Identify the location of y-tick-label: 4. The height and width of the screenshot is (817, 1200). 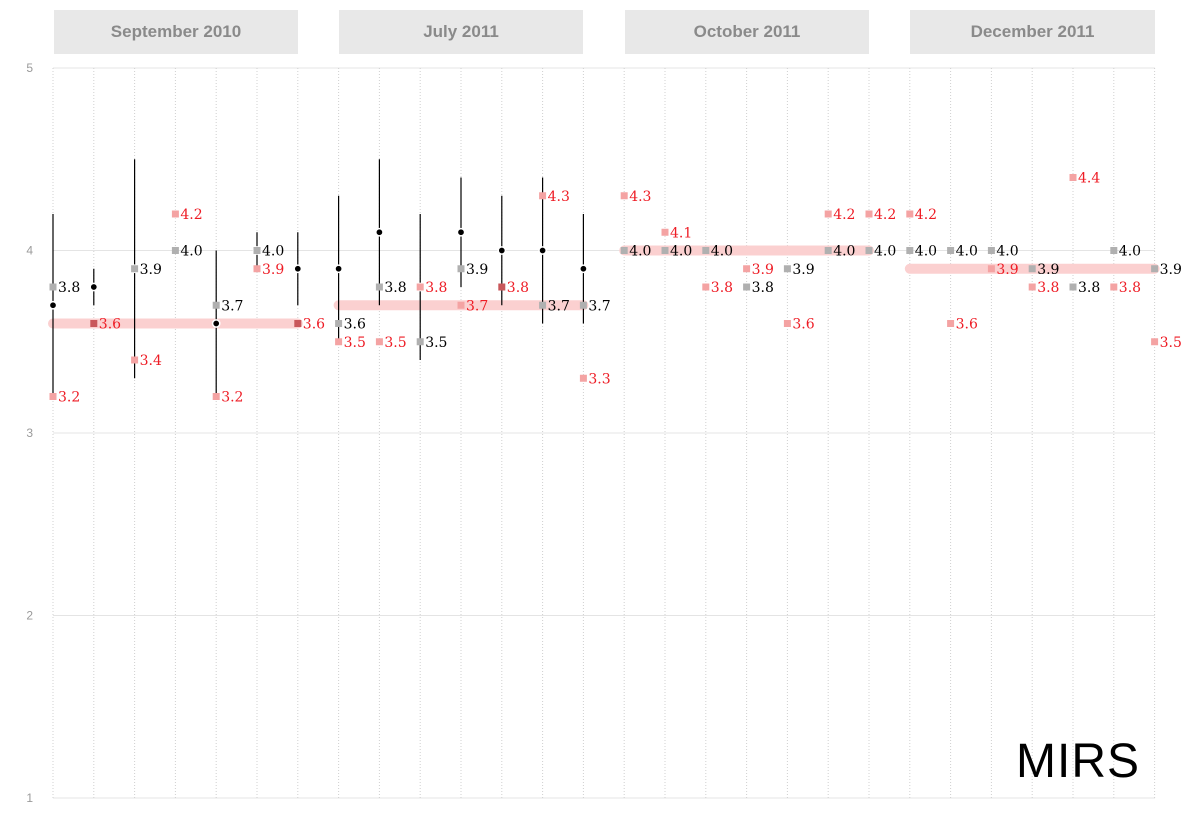
(29, 251).